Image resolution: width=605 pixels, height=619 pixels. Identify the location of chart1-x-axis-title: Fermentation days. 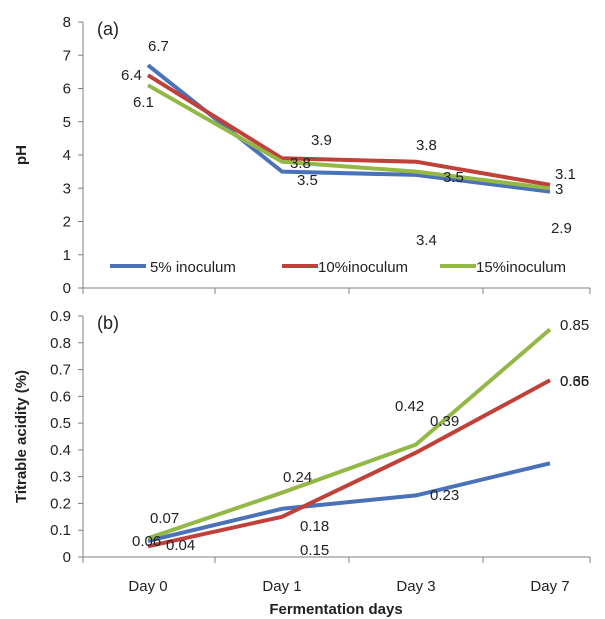
(335, 609).